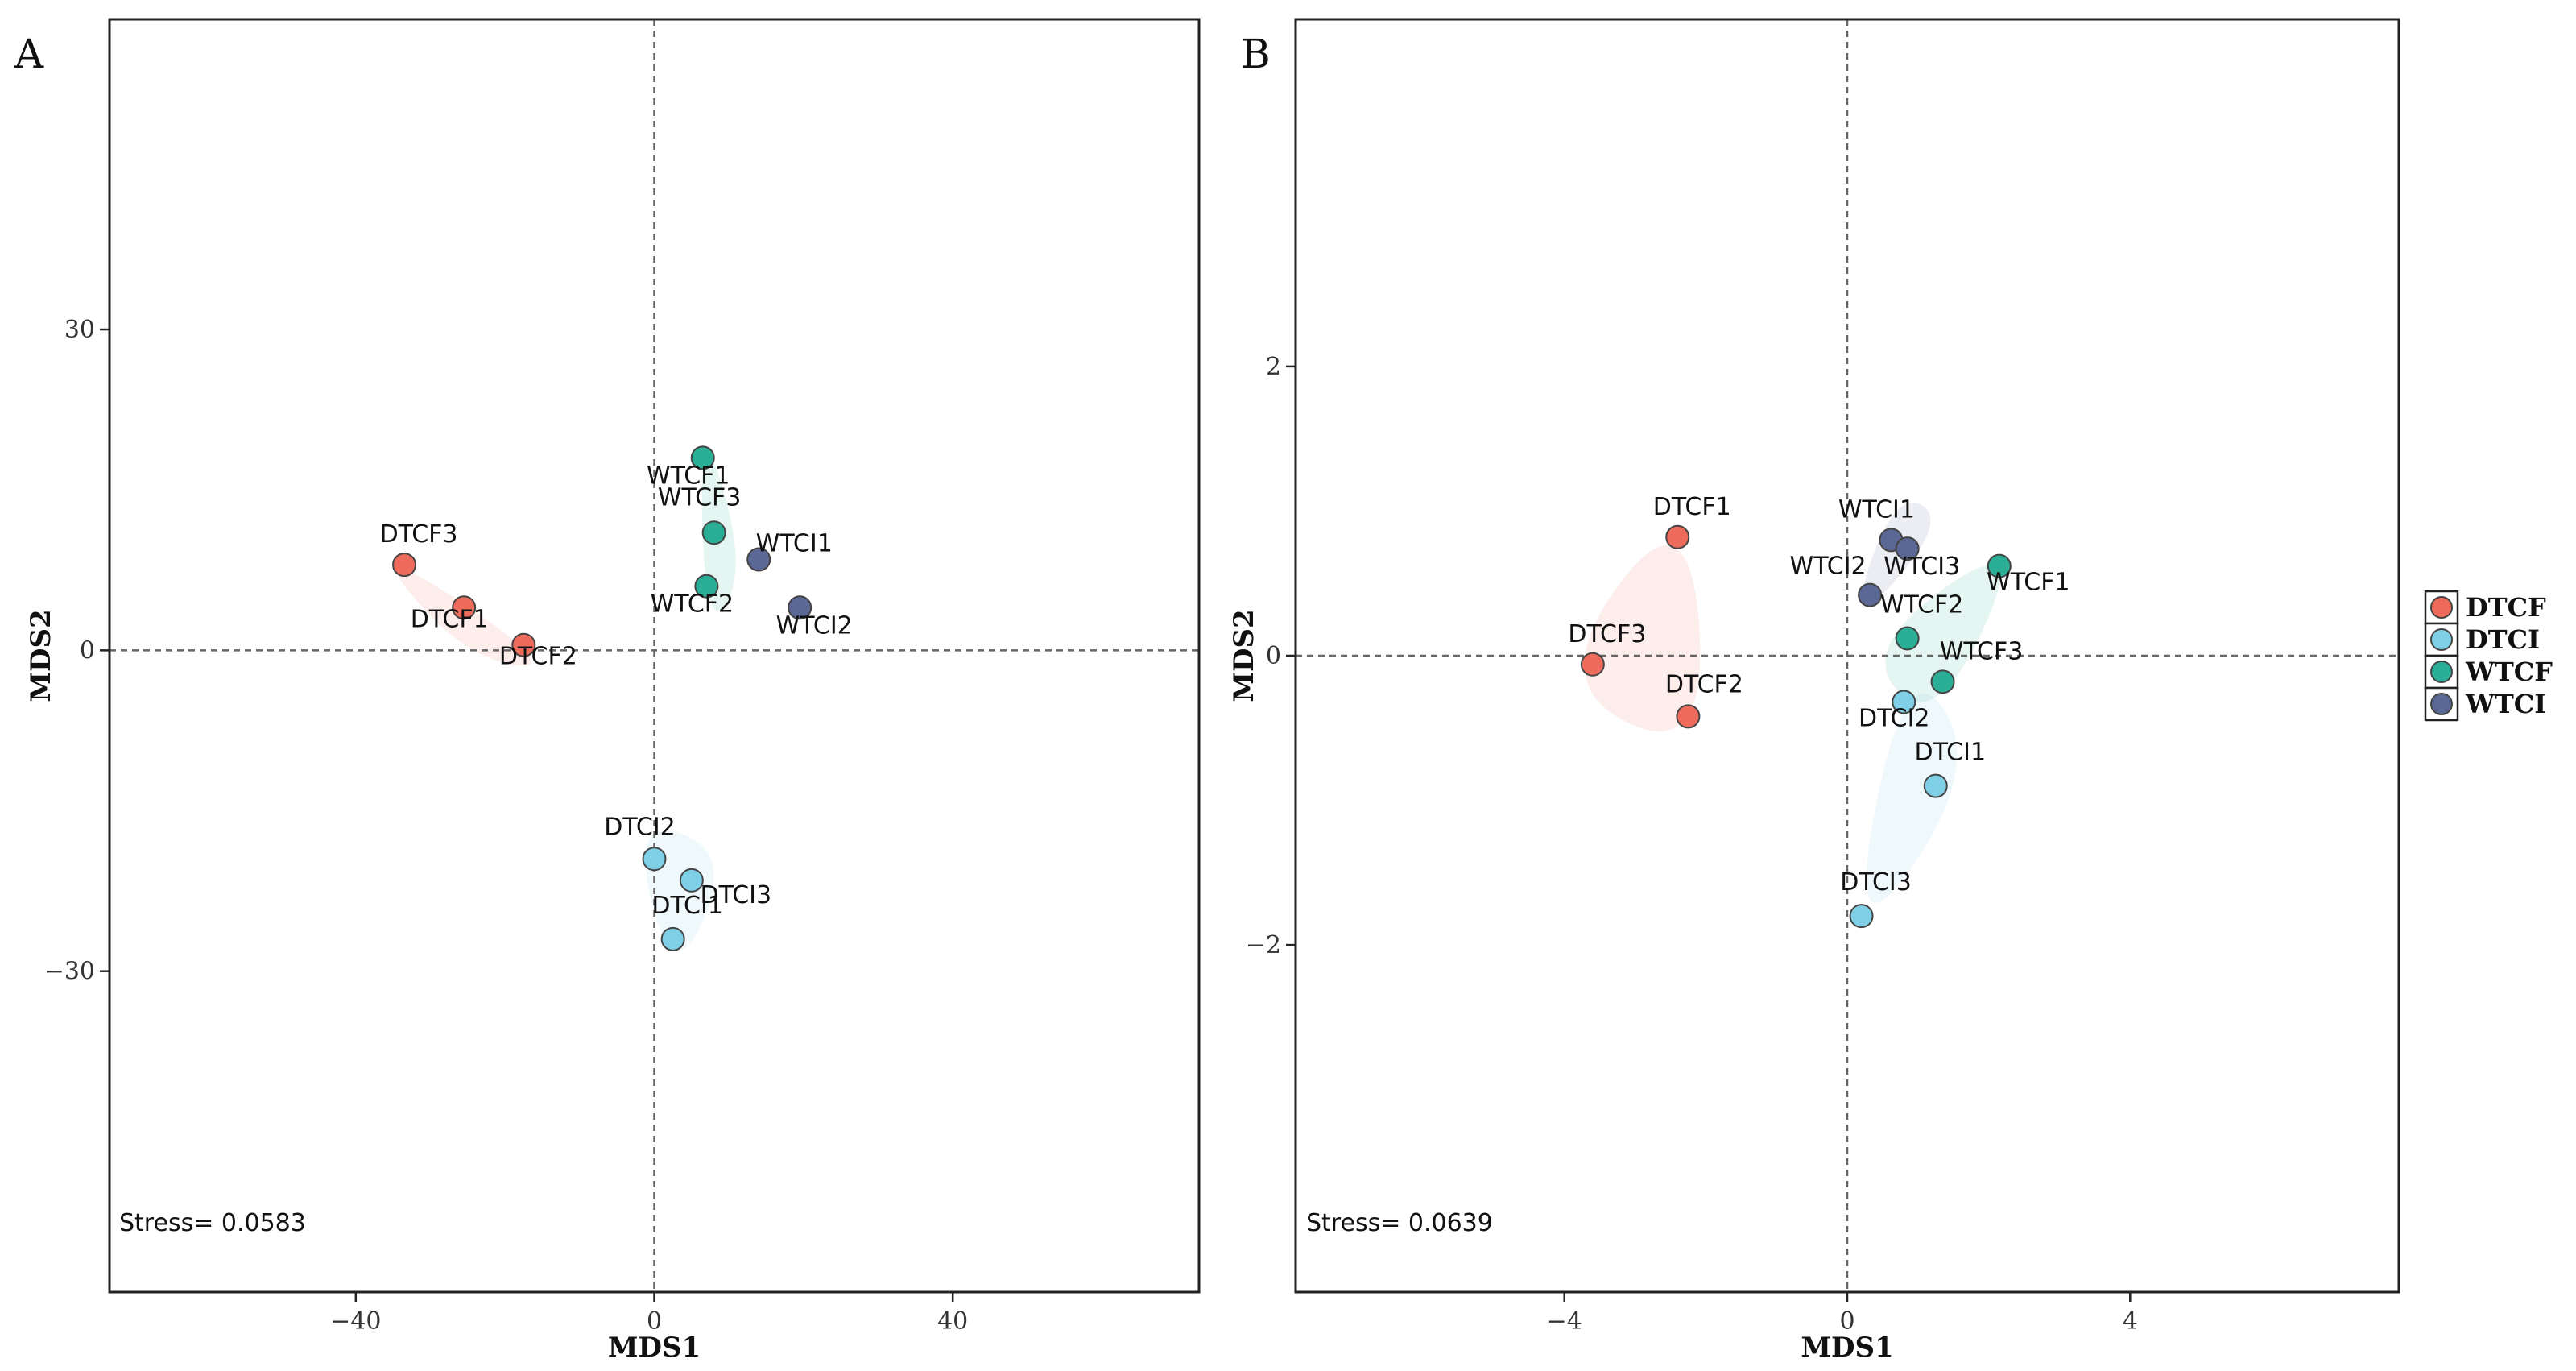 The width and height of the screenshot is (2576, 1371). Describe the element at coordinates (2442, 704) in the screenshot. I see `legend-marker-wtci` at that location.